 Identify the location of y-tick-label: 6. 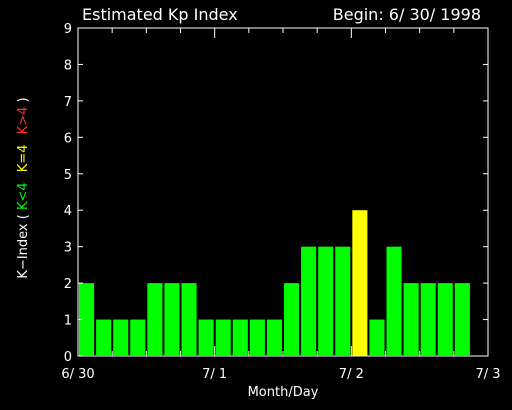
(68, 138).